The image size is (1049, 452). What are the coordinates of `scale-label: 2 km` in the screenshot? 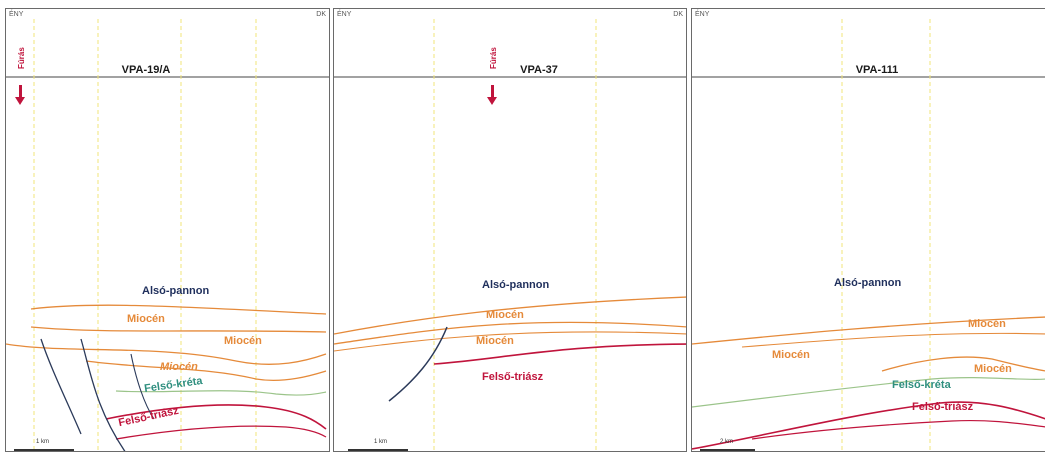 It's located at (727, 442).